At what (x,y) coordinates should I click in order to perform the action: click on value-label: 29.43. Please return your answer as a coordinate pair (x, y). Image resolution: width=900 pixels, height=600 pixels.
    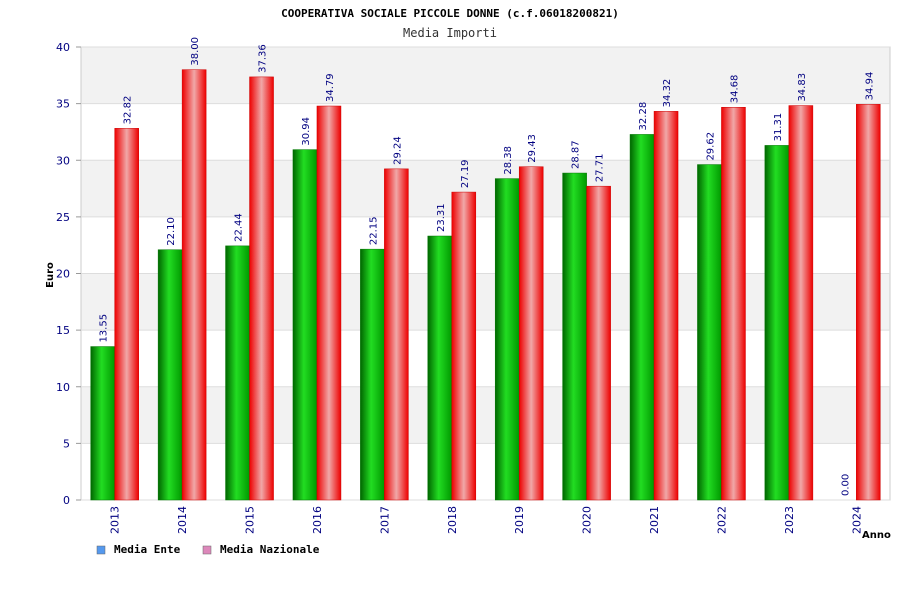
    Looking at the image, I should click on (532, 148).